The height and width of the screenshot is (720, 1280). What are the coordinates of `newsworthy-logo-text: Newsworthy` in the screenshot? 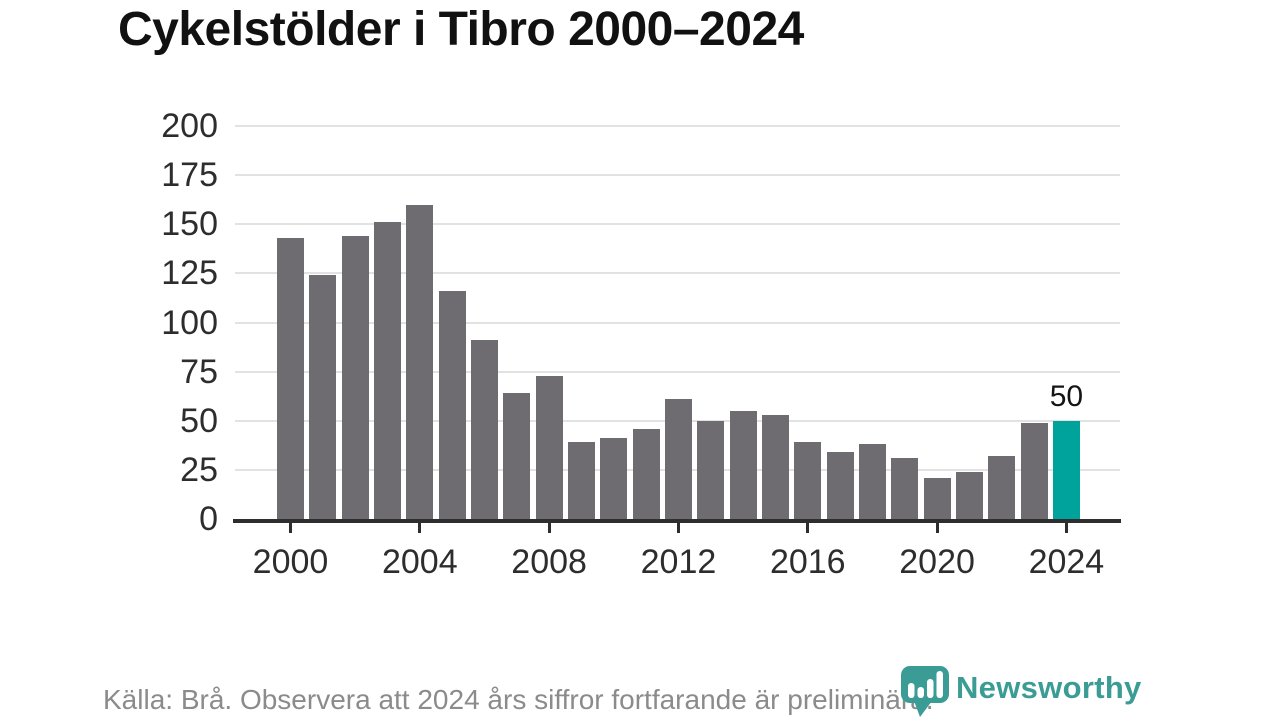 It's located at (1049, 687).